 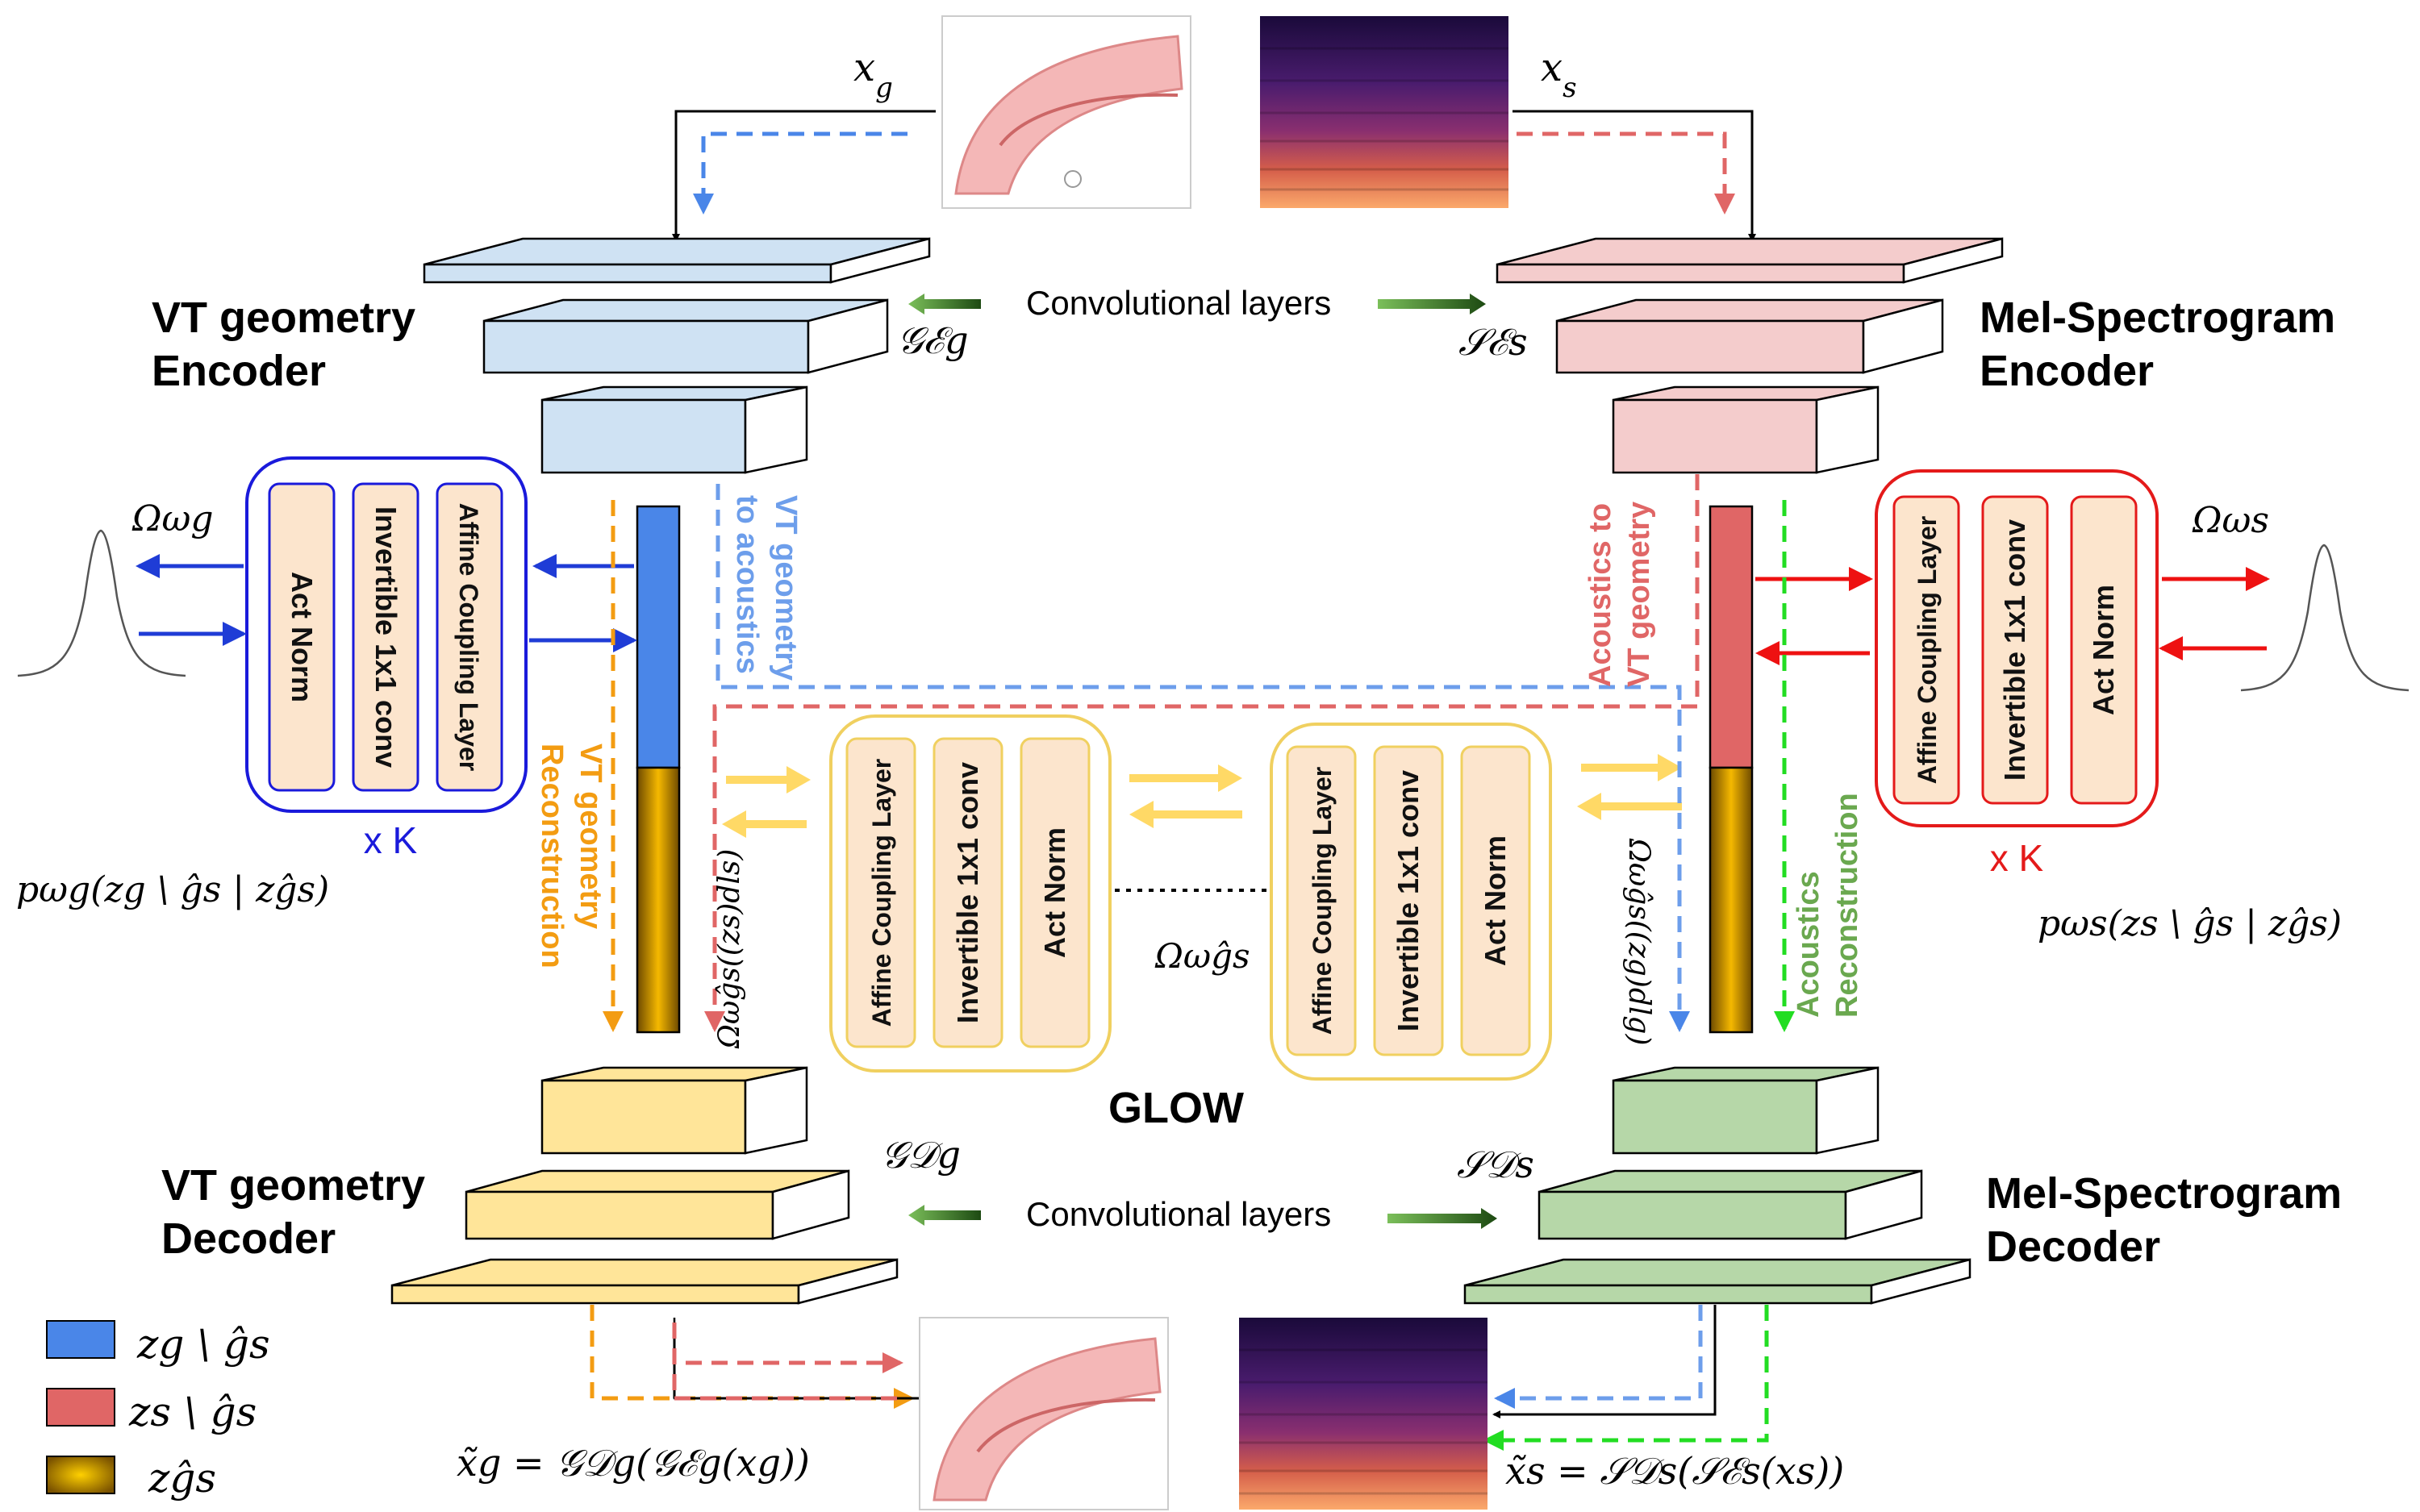 I want to click on legend: zg \ ĝs zs \ ĝs zĝs, so click(x=158, y=1411).